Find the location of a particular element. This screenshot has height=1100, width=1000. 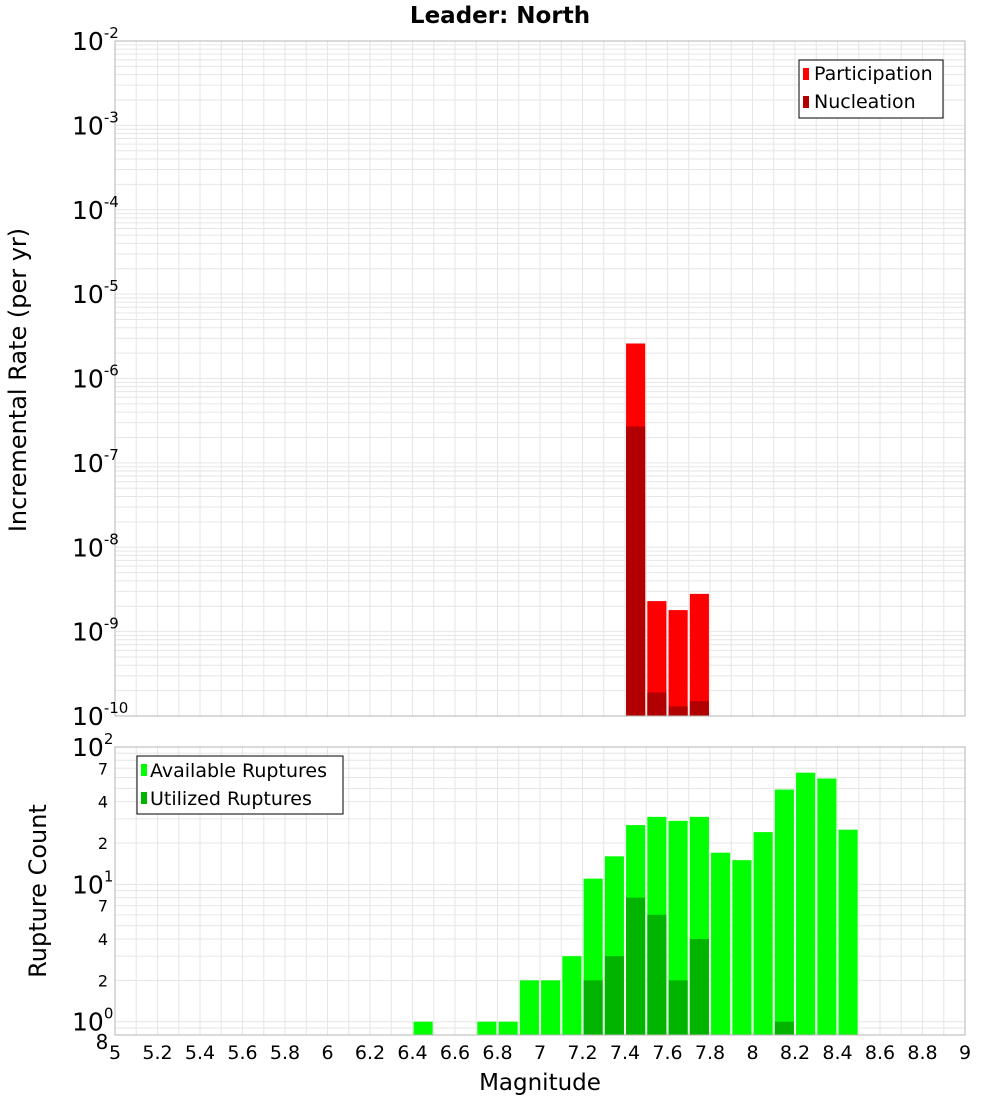

rupture-count-bars is located at coordinates (635, 903).